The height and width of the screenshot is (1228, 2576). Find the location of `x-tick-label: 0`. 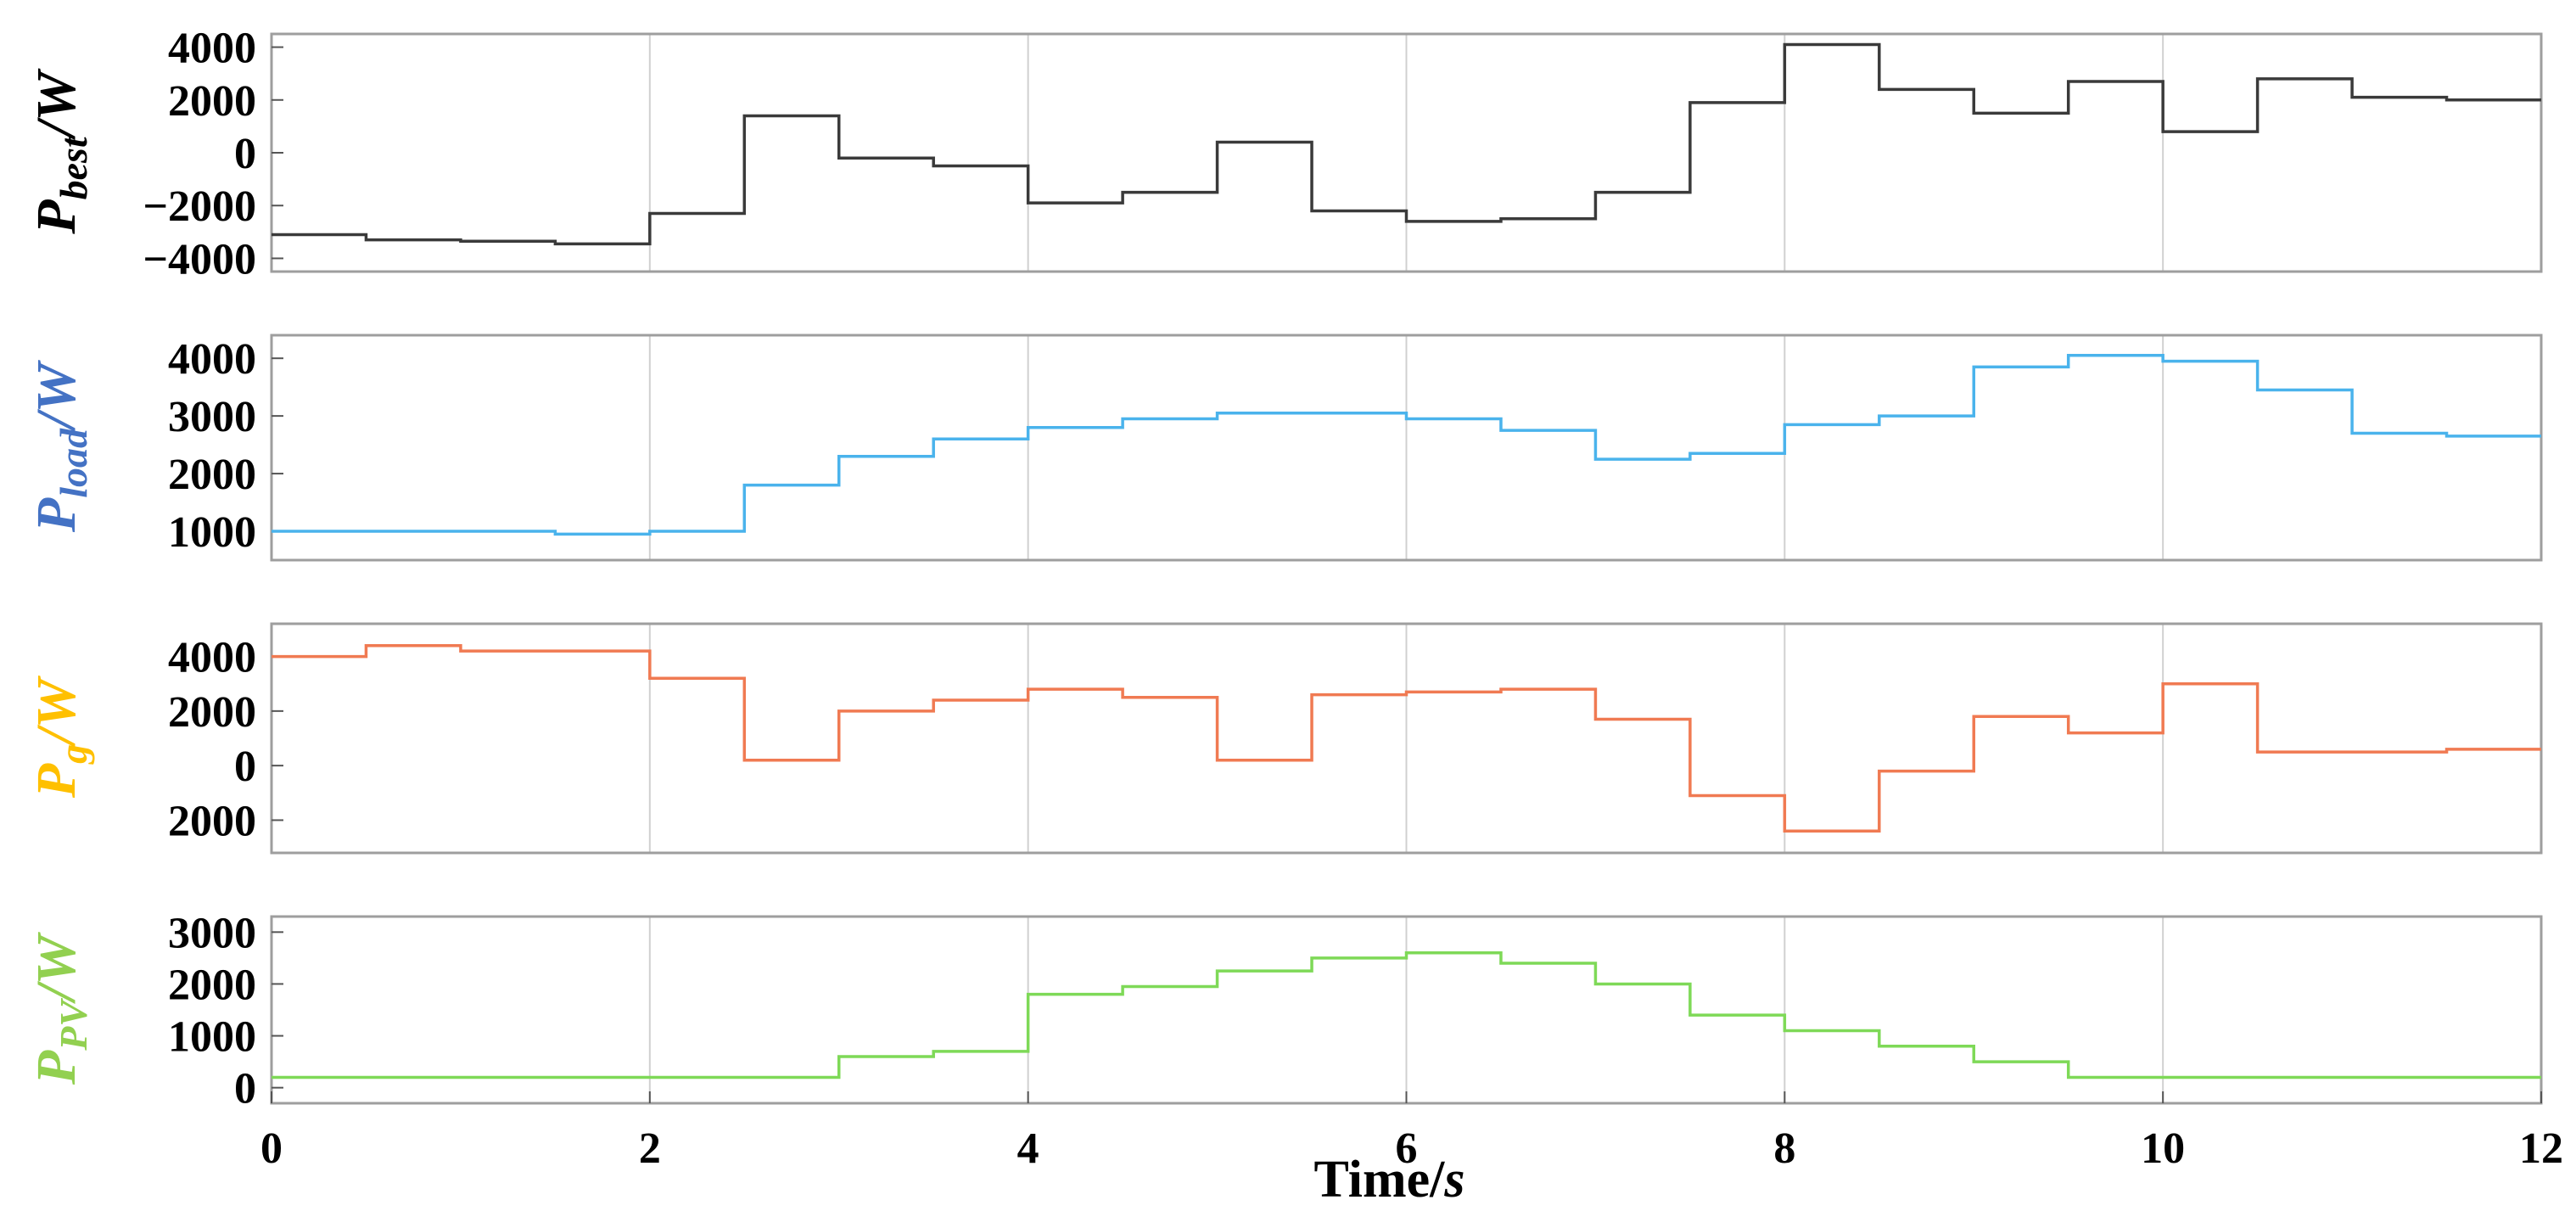

x-tick-label: 0 is located at coordinates (272, 1148).